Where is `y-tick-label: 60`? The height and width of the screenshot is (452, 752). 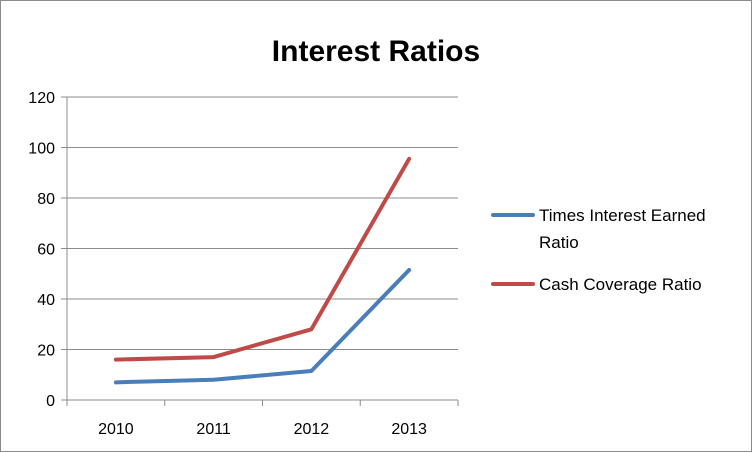 y-tick-label: 60 is located at coordinates (46, 250).